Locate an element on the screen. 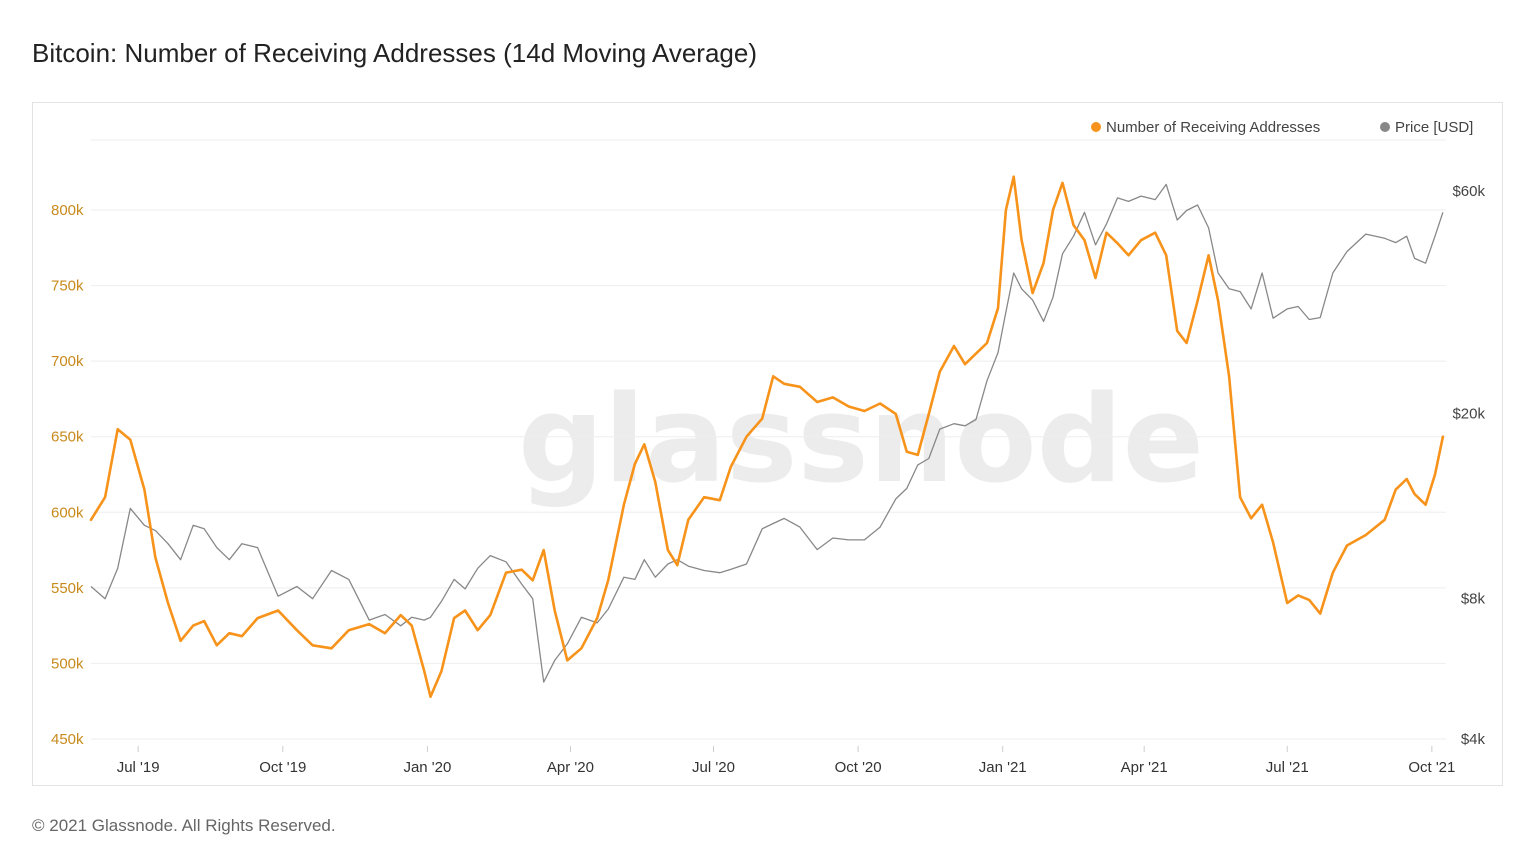 Image resolution: width=1536 pixels, height=864 pixels. legend-item-price: Price [USD] is located at coordinates (1434, 127).